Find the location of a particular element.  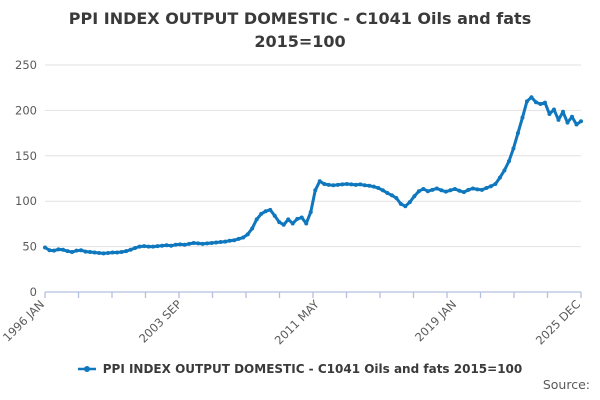

chart-title-line2: 2015=100 is located at coordinates (300, 41).